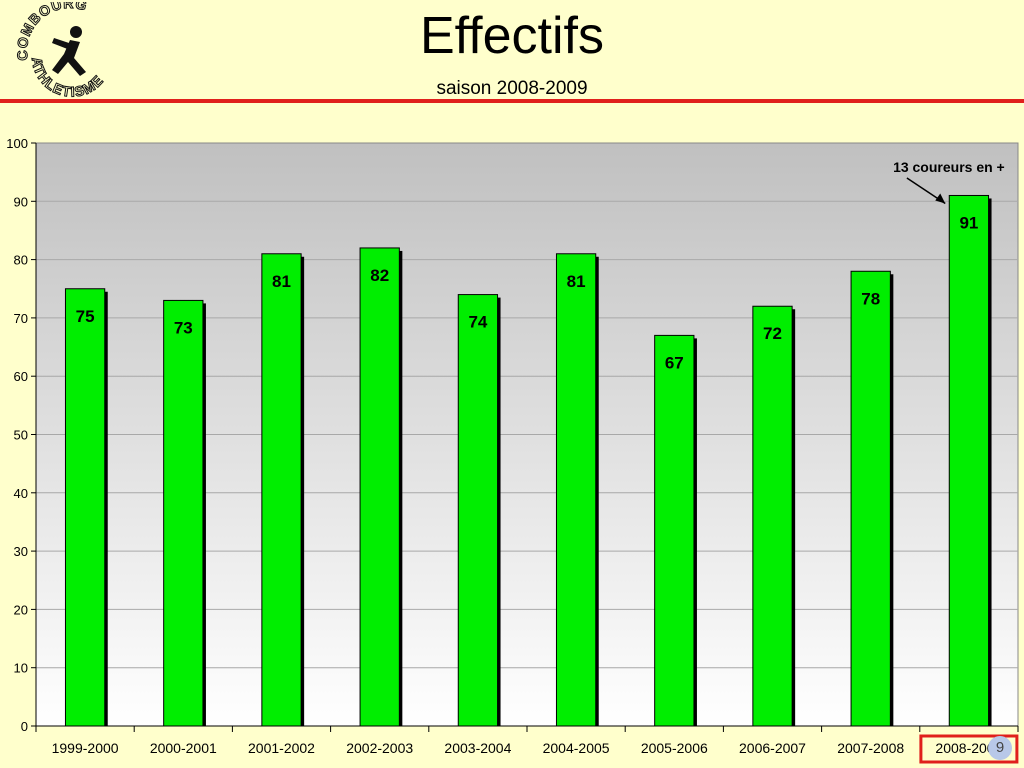  Describe the element at coordinates (870, 748) in the screenshot. I see `x-tick-label: 2007-2008` at that location.